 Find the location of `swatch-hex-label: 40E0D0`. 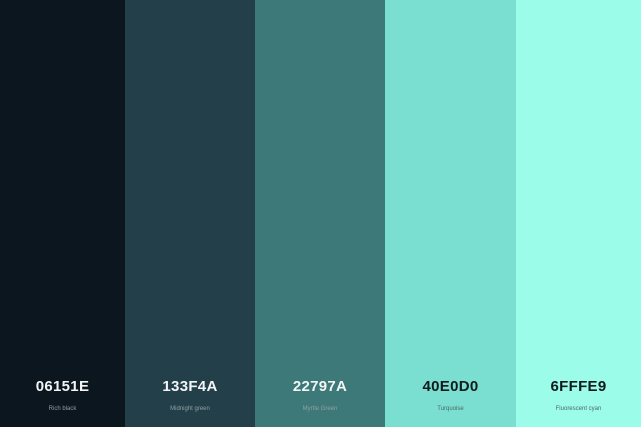

swatch-hex-label: 40E0D0 is located at coordinates (450, 386).